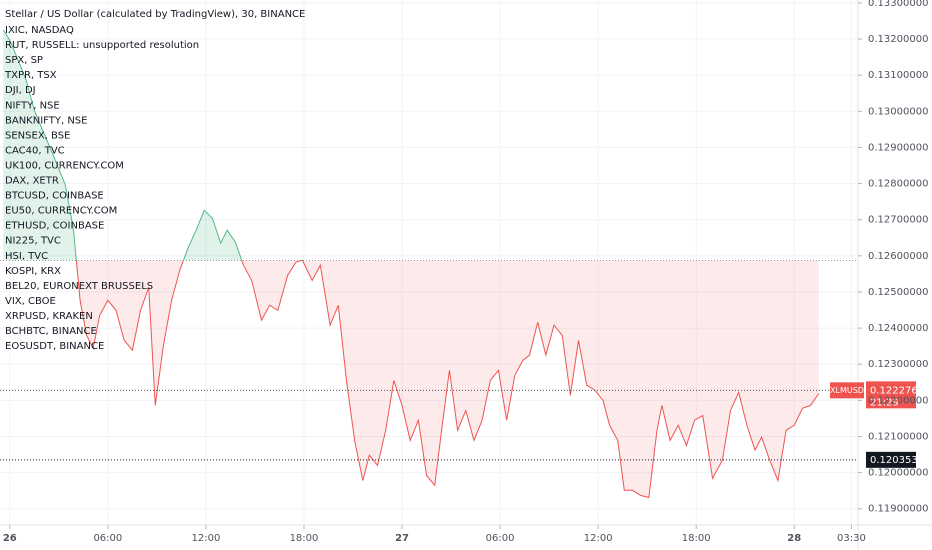  What do you see at coordinates (898, 436) in the screenshot?
I see `y-tick-label: 0.12100000` at bounding box center [898, 436].